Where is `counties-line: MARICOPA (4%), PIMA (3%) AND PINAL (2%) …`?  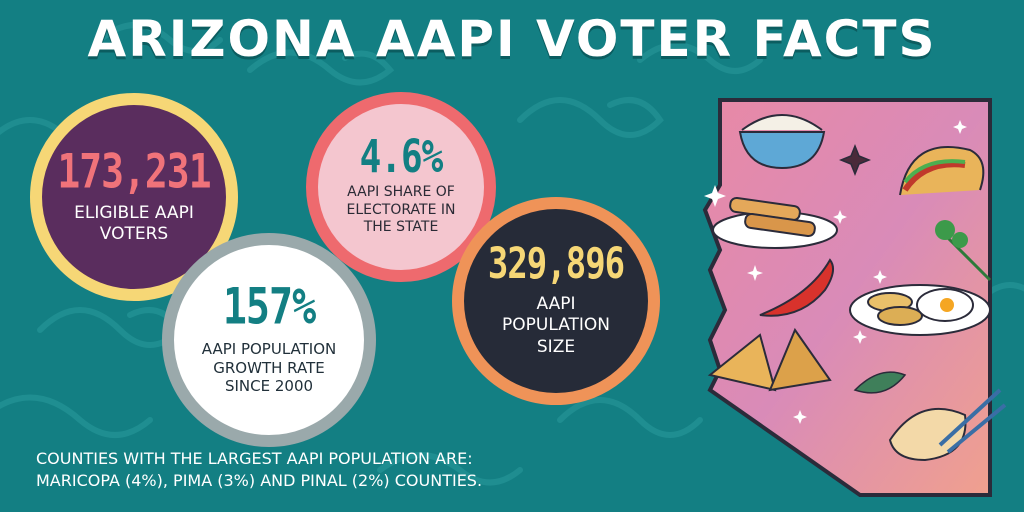 counties-line: MARICOPA (4%), PIMA (3%) AND PINAL (2%) … is located at coordinates (259, 480).